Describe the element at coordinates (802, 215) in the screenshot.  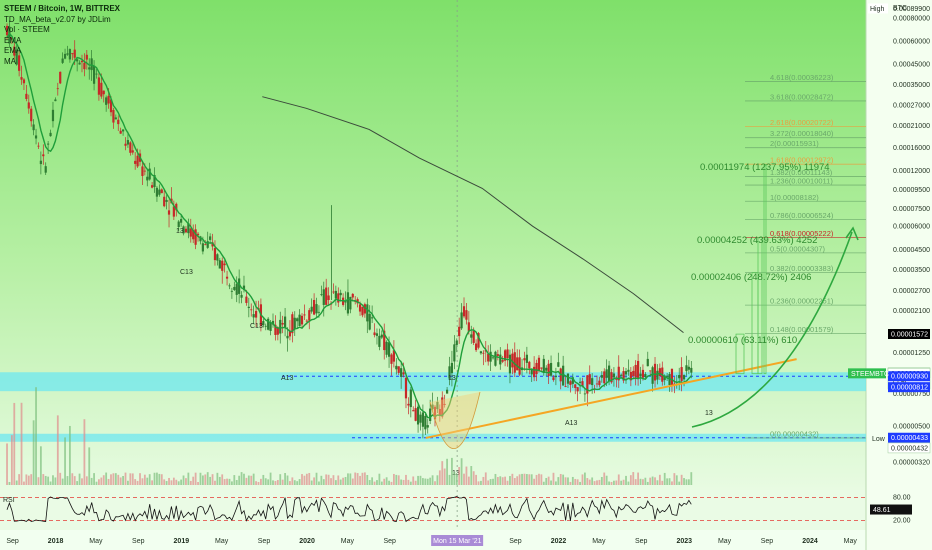
I see `fib-level-label: 0.786(0.00006524)` at that location.